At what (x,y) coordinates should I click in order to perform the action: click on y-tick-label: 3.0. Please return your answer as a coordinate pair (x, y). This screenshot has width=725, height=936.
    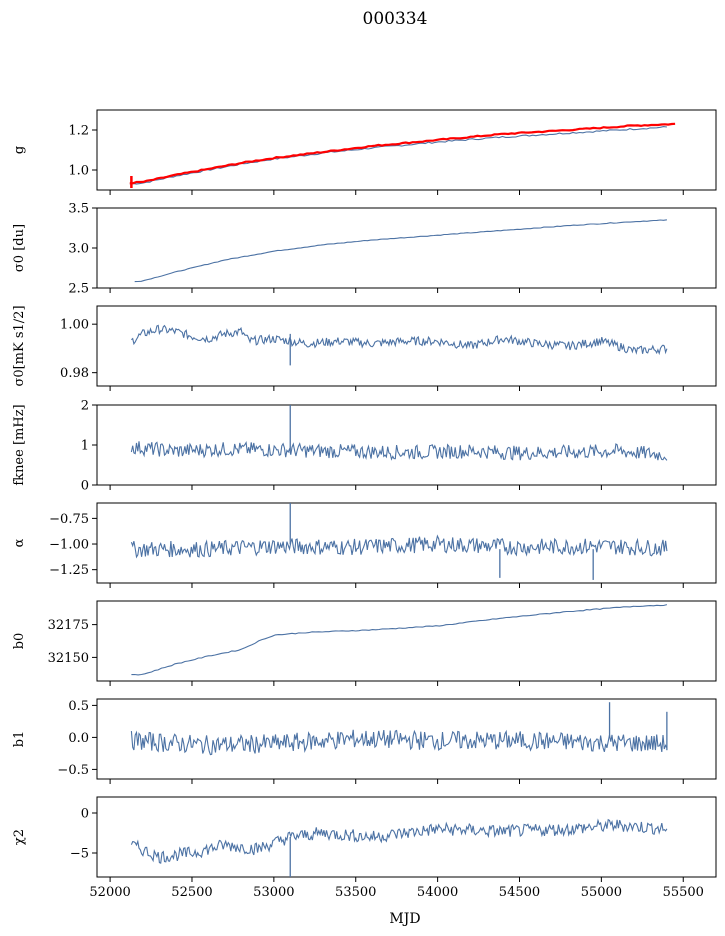
    Looking at the image, I should click on (78, 249).